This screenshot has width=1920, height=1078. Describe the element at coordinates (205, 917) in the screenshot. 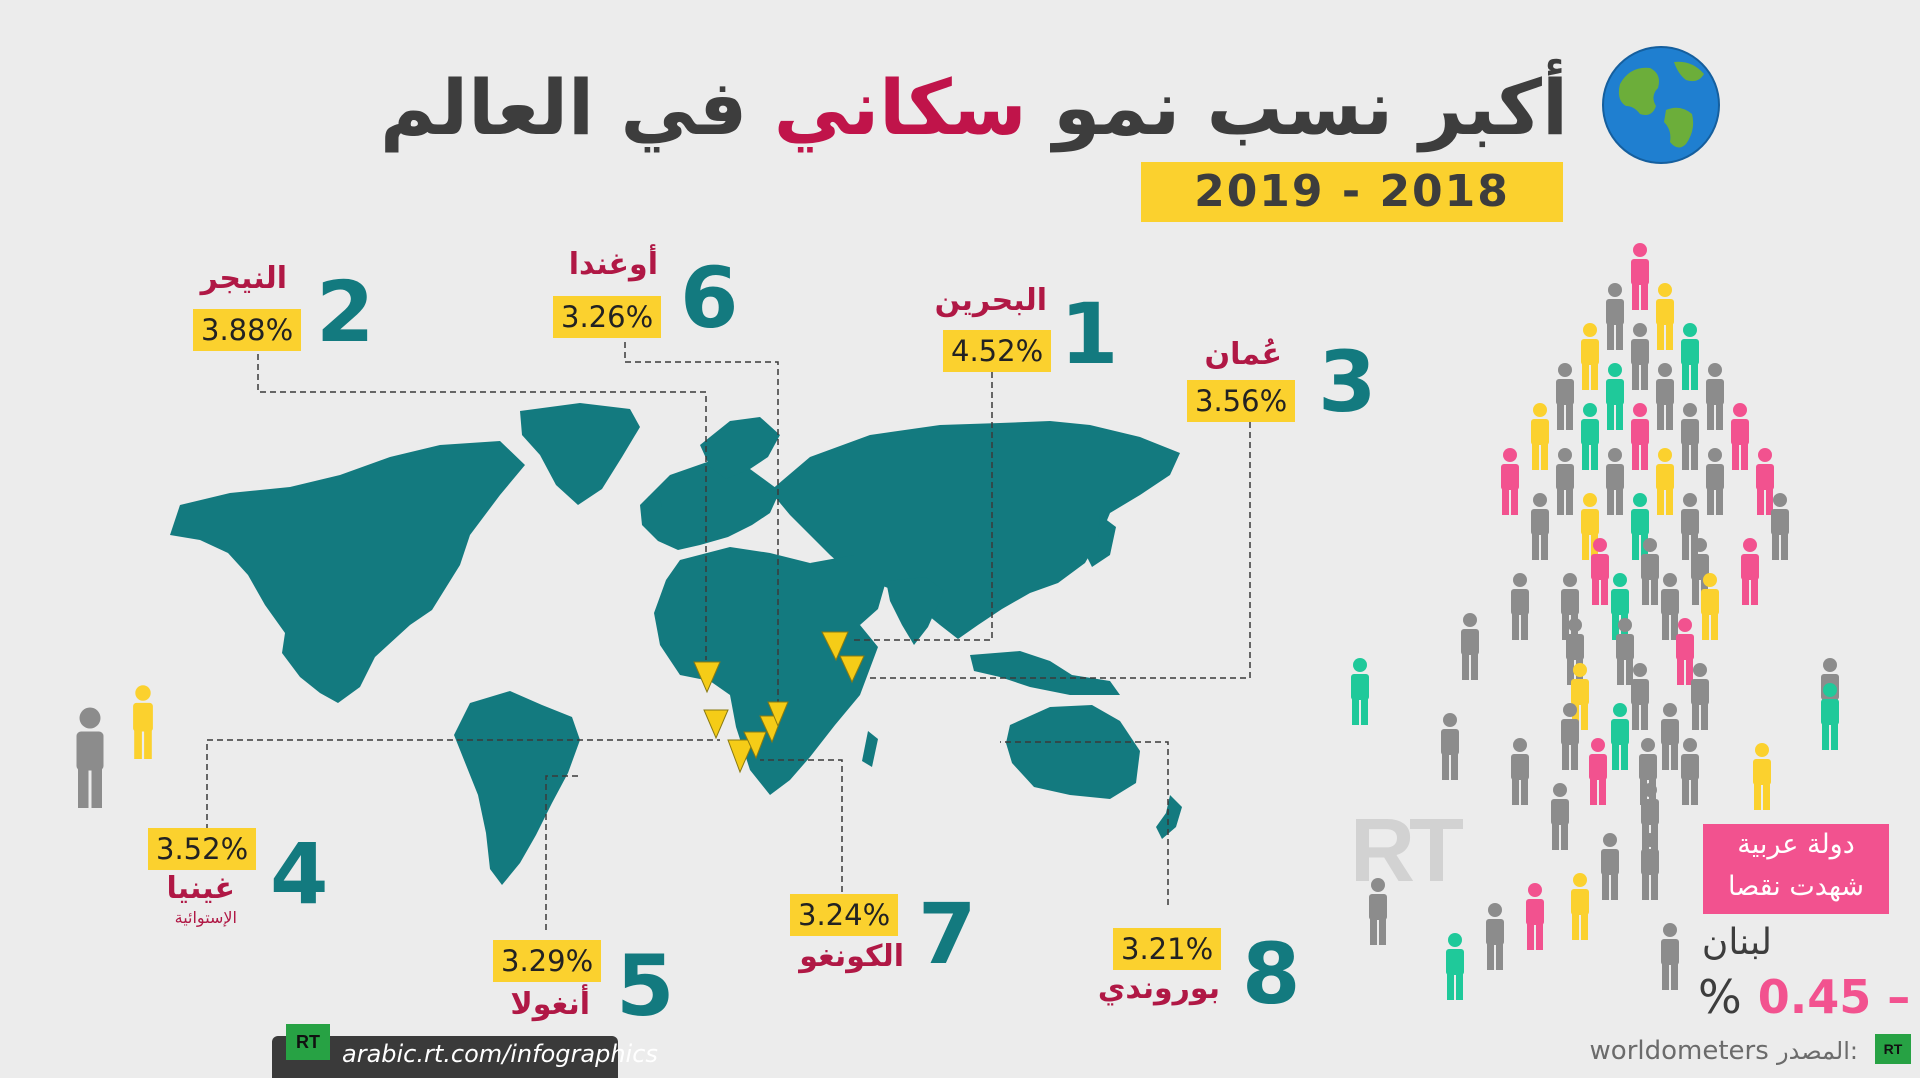

I see `country-sub-4: الإستوائية` at that location.